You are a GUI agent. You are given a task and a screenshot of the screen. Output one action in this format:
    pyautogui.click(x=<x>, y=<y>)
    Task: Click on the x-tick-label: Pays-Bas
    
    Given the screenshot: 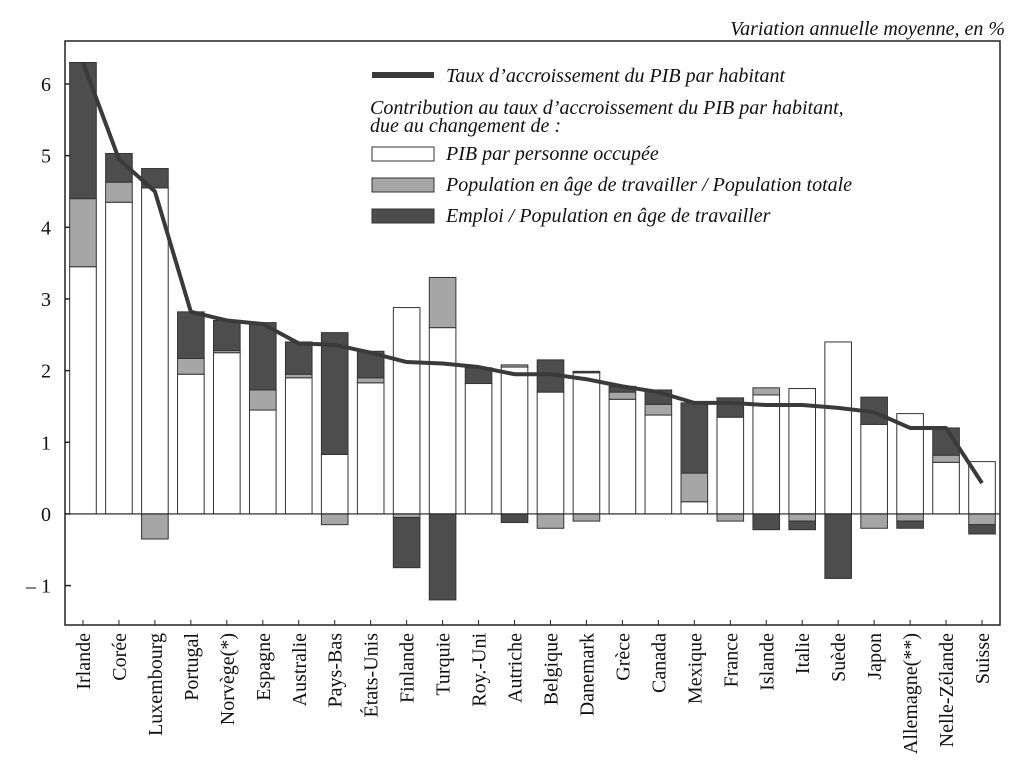 What is the action you would take?
    pyautogui.click(x=336, y=670)
    